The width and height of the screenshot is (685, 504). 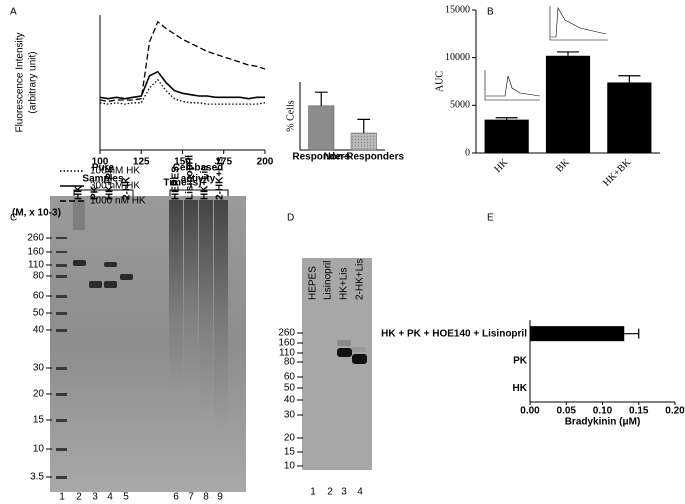 What do you see at coordinates (520, 388) in the screenshot?
I see `y-tick-label: HK` at bounding box center [520, 388].